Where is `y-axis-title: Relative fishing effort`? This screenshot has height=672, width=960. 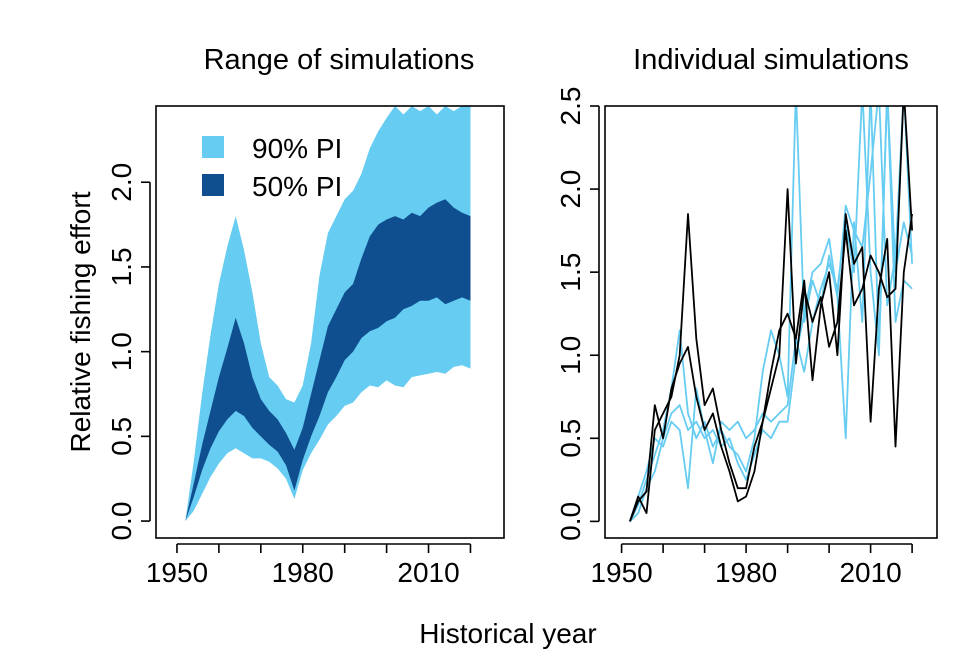 y-axis-title: Relative fishing effort is located at coordinates (80, 321).